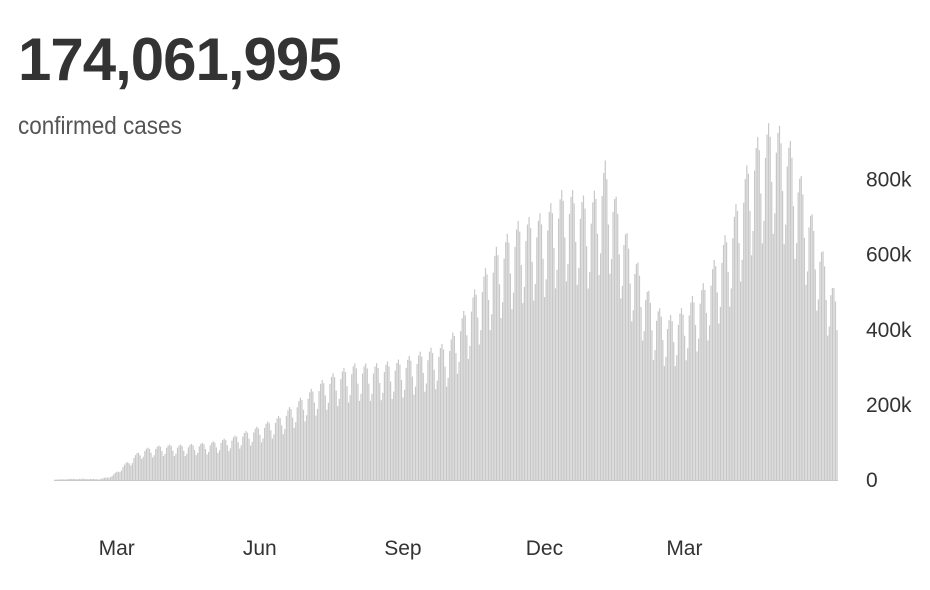 This screenshot has height=590, width=930. Describe the element at coordinates (889, 330) in the screenshot. I see `y-tick-label: 400k` at that location.